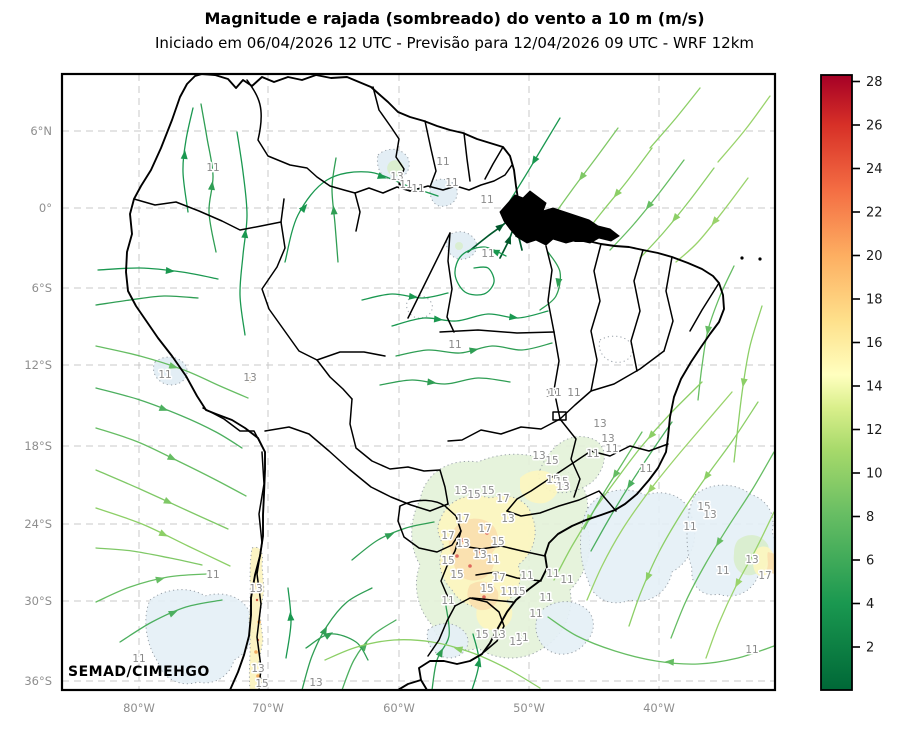 The image size is (909, 735). Describe the element at coordinates (874, 82) in the screenshot. I see `colorbar-tick-label: 28` at that location.